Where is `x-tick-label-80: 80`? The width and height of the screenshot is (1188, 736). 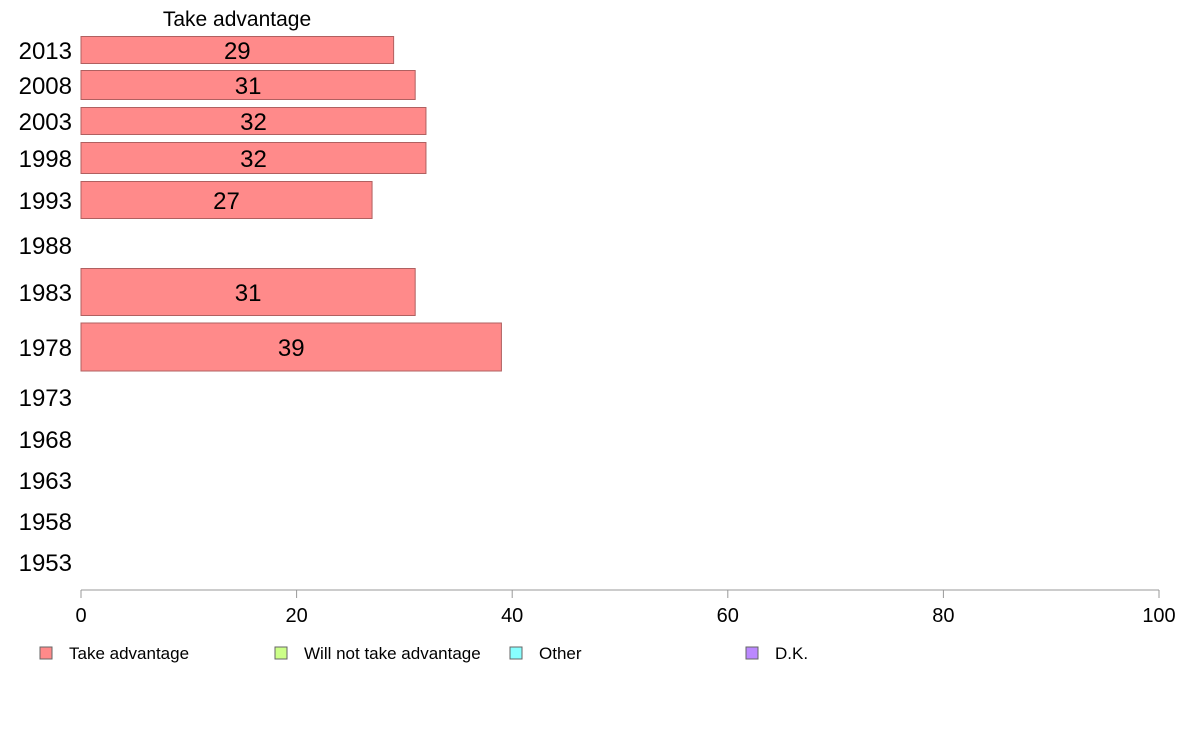
x-tick-label-80: 80 is located at coordinates (943, 616).